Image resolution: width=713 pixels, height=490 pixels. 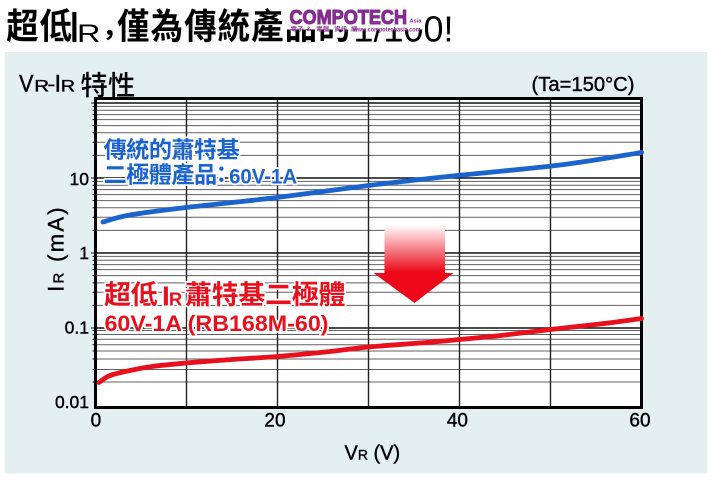 I want to click on svg-text: 1, so click(x=84, y=253).